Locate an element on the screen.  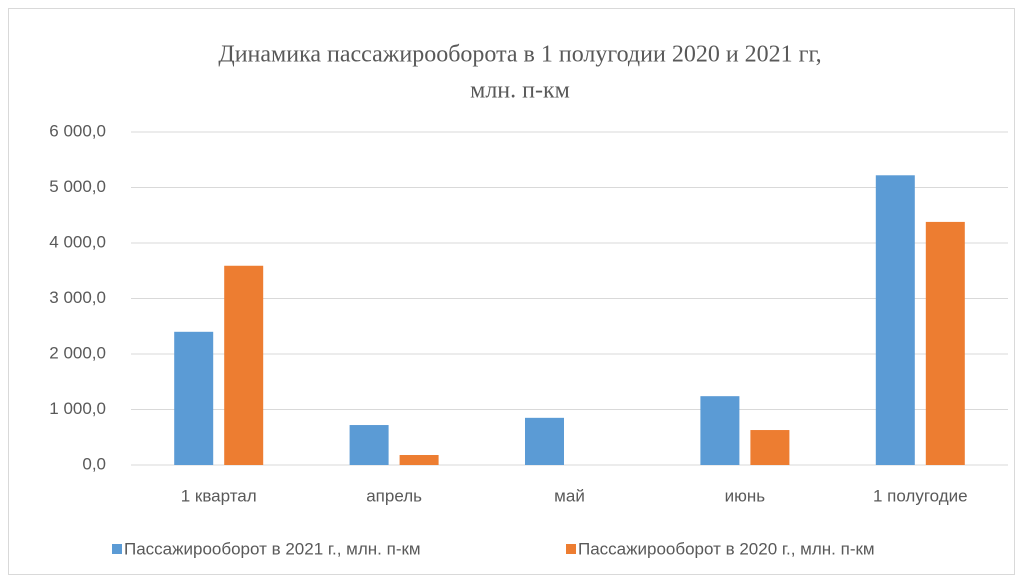
x-tick-label: июнь is located at coordinates (745, 495).